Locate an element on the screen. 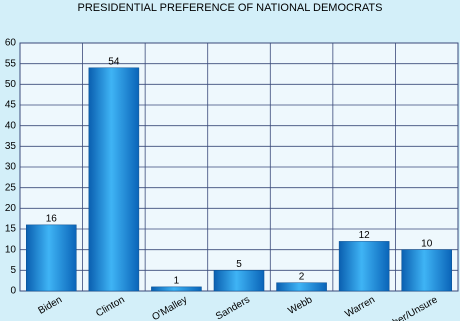 The height and width of the screenshot is (321, 460). y-tick-label: 40 is located at coordinates (11, 125).